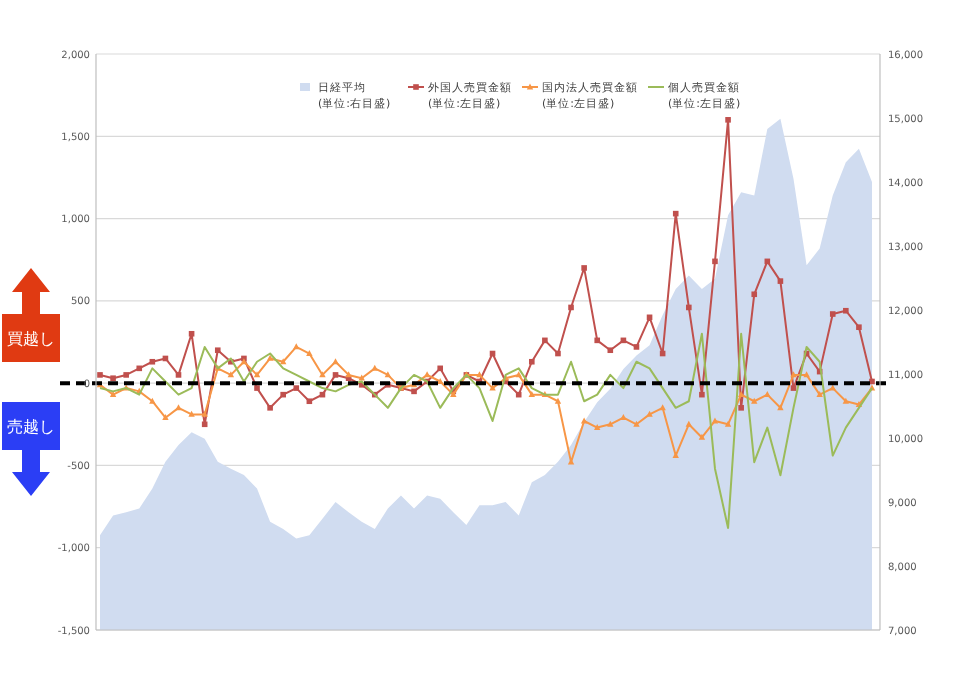 Image resolution: width=960 pixels, height=680 pixels. Describe the element at coordinates (31, 338) in the screenshot. I see `text: 買越し` at that location.